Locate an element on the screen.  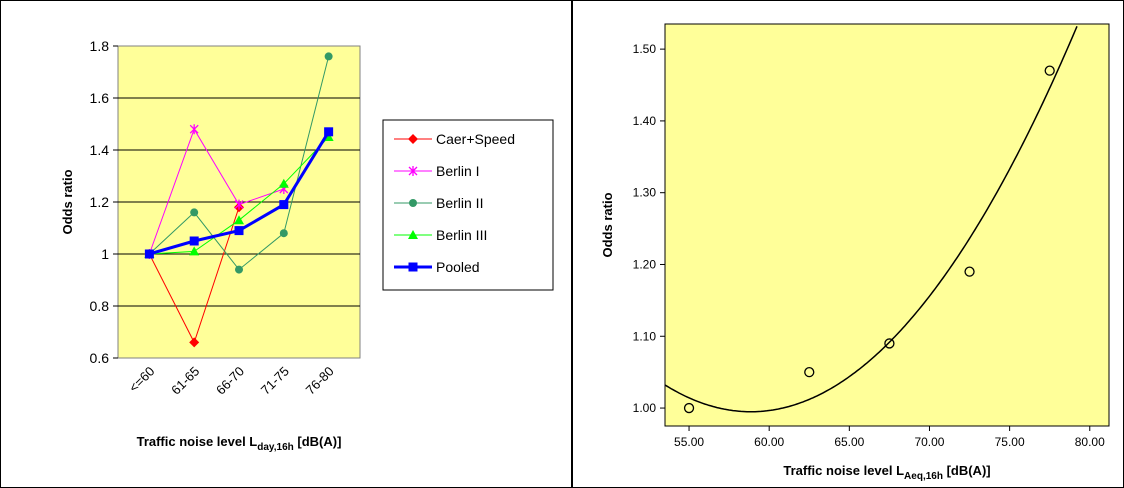
left-x-axis-label-unit: [dB(A)] is located at coordinates (318, 441).